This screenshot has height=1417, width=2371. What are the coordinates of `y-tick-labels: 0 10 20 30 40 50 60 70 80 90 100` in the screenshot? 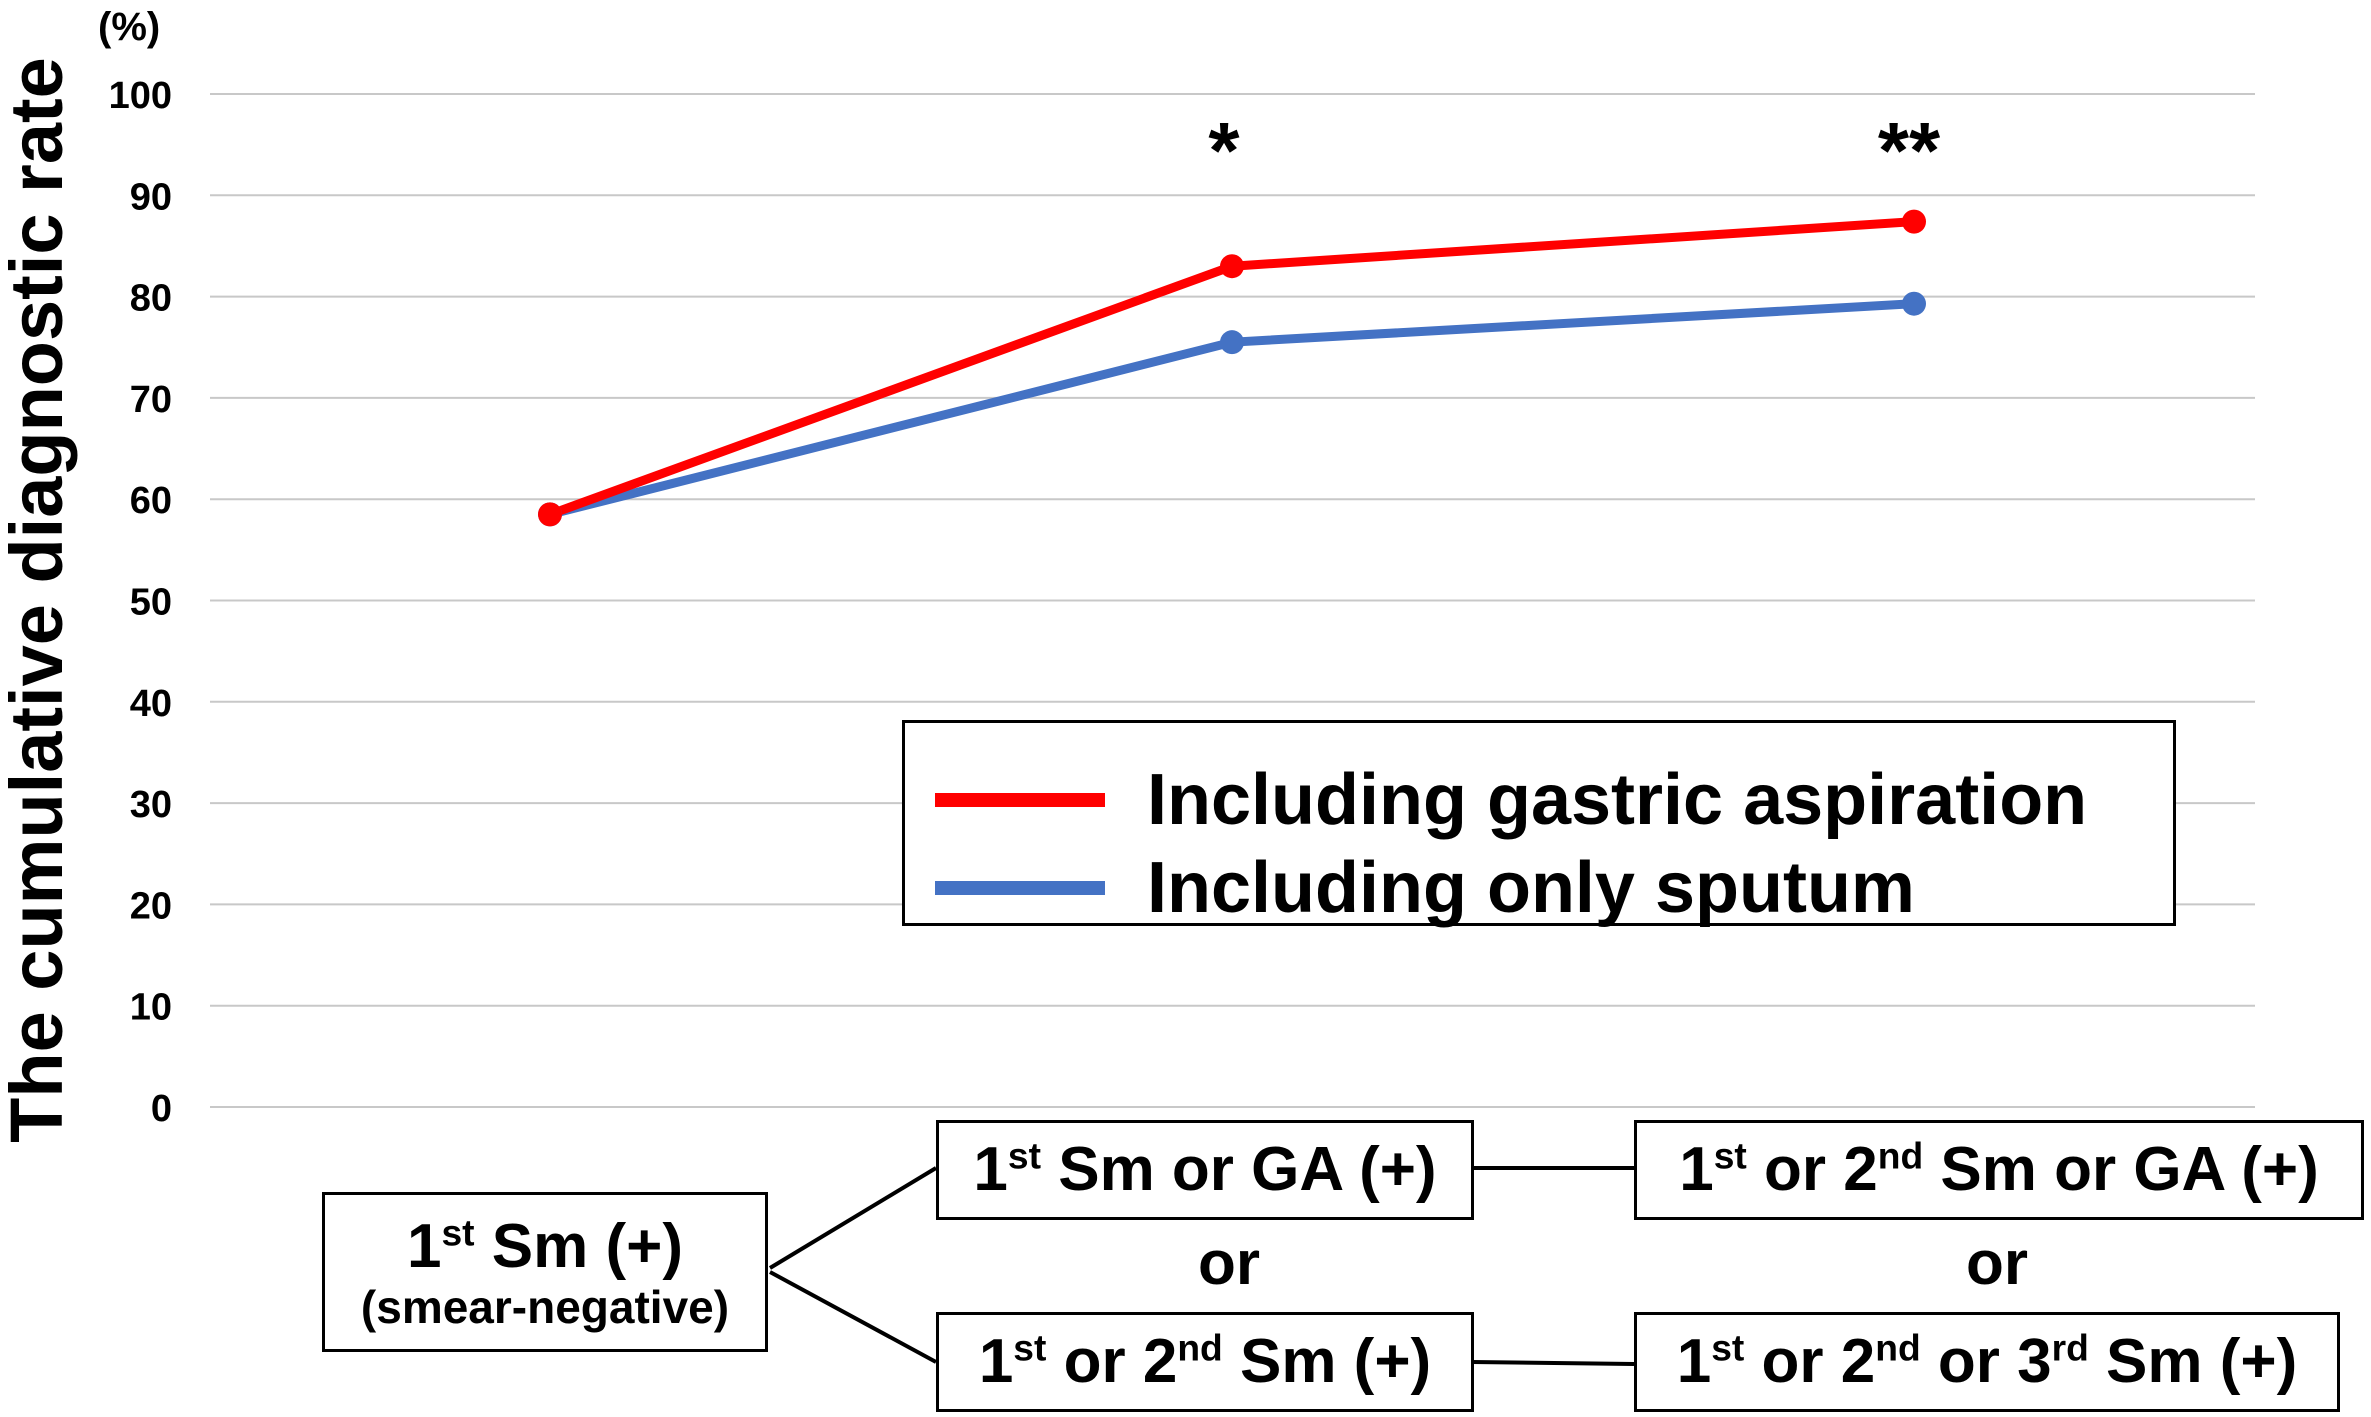 It's located at (140, 602).